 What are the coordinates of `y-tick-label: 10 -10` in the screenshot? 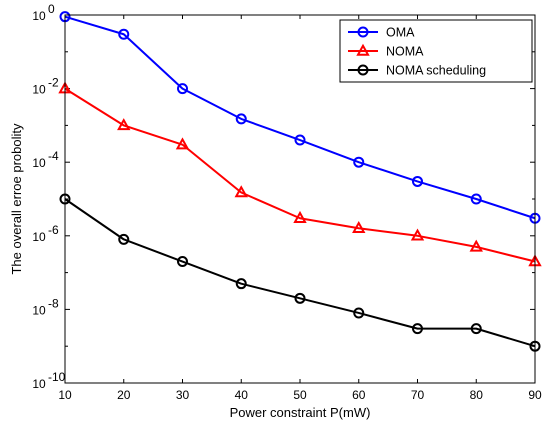 It's located at (48, 380).